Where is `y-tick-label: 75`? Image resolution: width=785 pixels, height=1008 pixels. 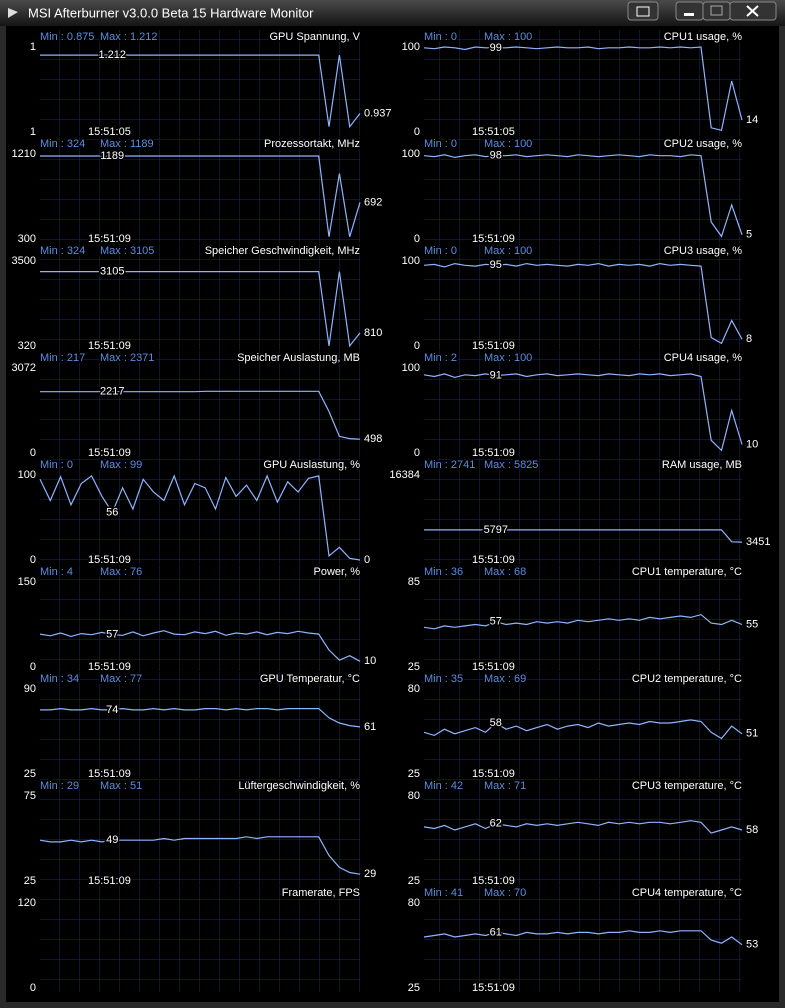 y-tick-label: 75 is located at coordinates (30, 796).